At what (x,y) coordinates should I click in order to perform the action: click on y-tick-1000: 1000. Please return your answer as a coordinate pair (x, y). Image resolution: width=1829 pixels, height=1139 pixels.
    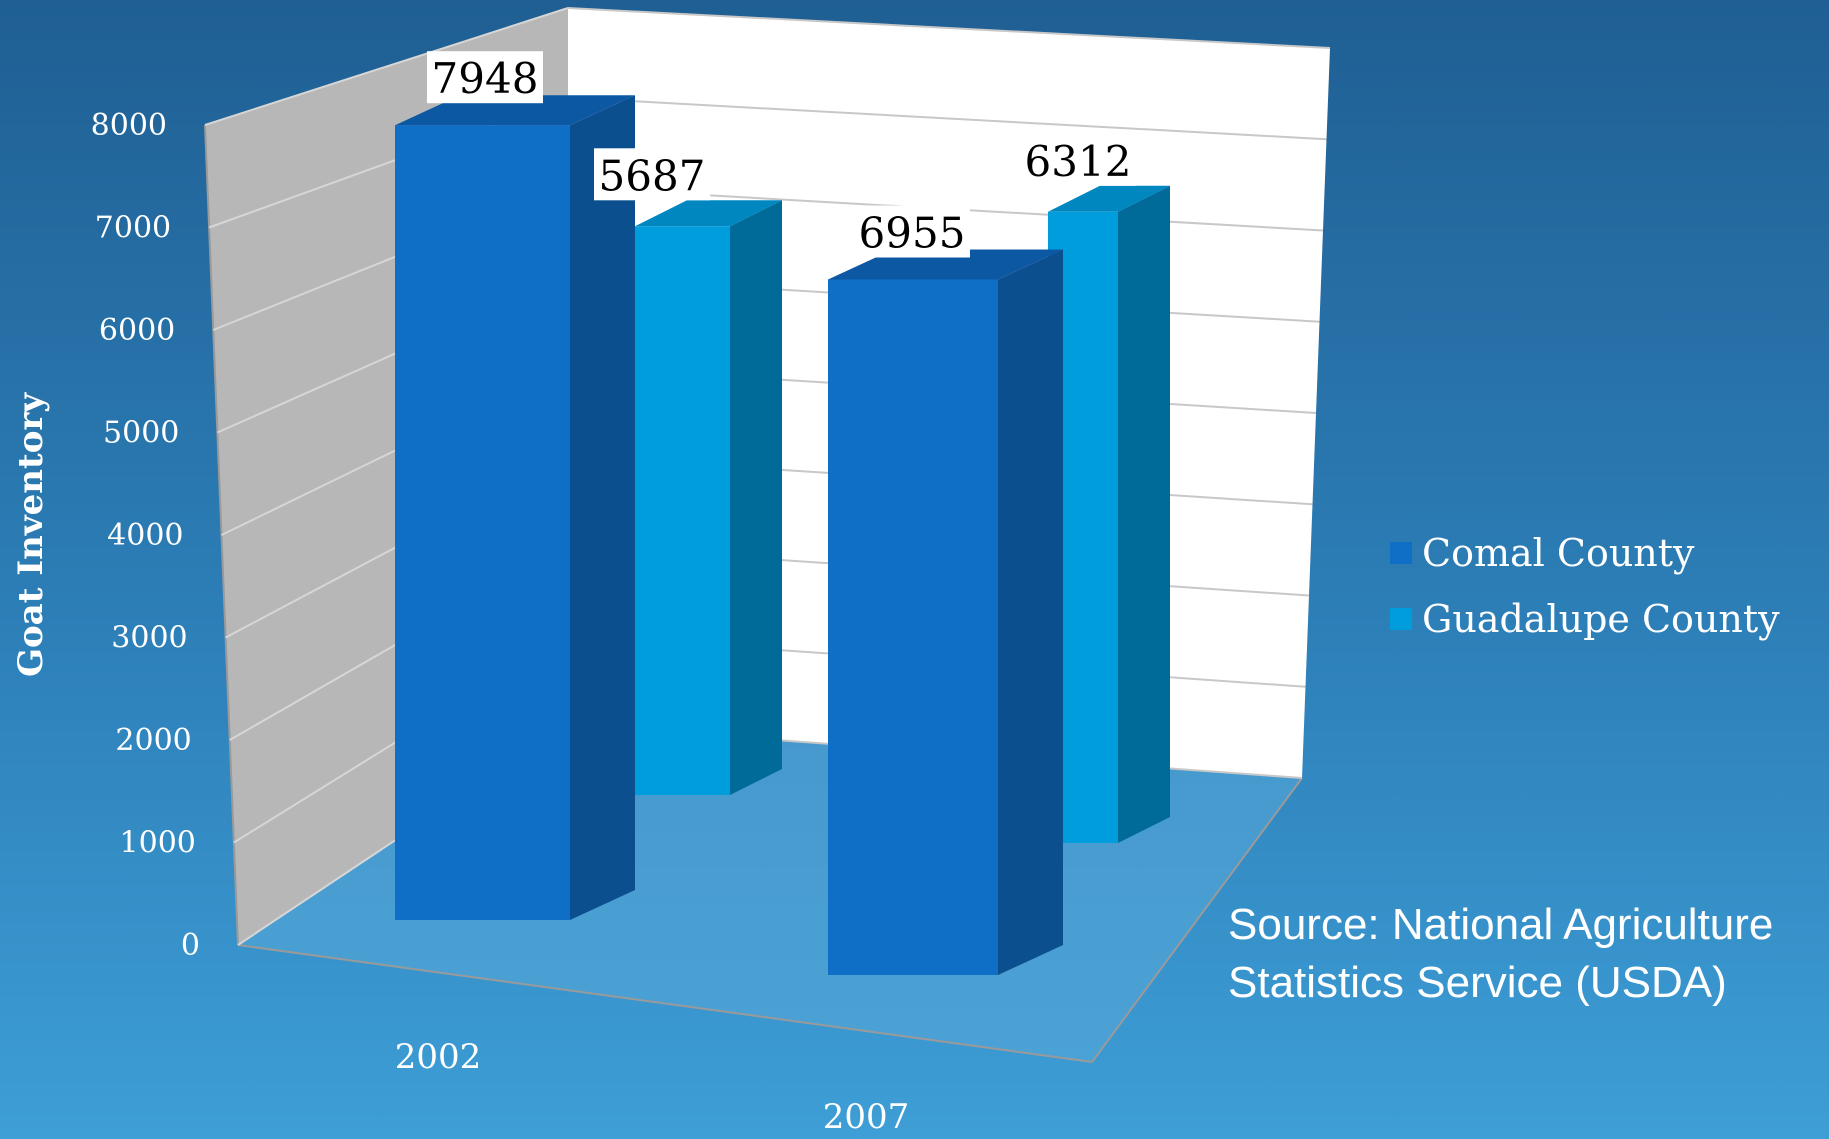
    Looking at the image, I should click on (158, 843).